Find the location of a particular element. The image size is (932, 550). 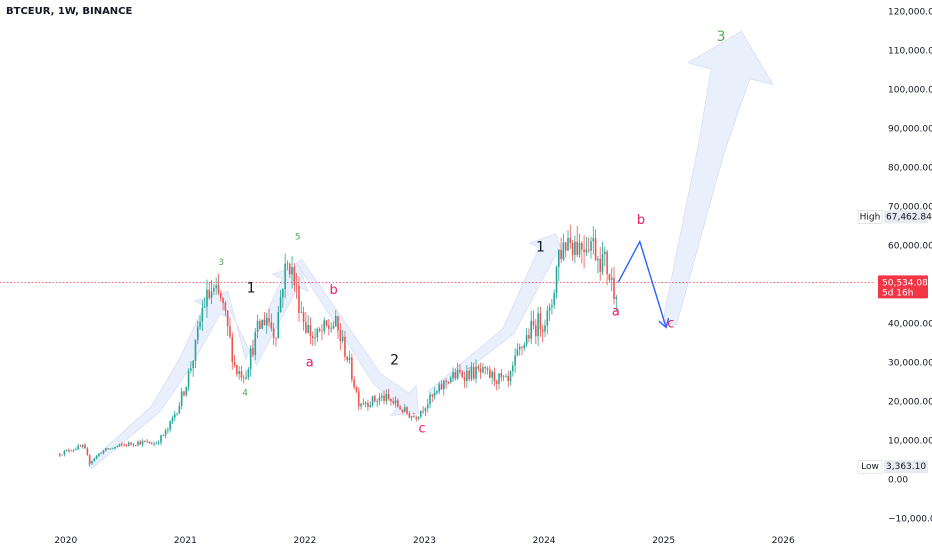

high-tag-box is located at coordinates (870, 217).